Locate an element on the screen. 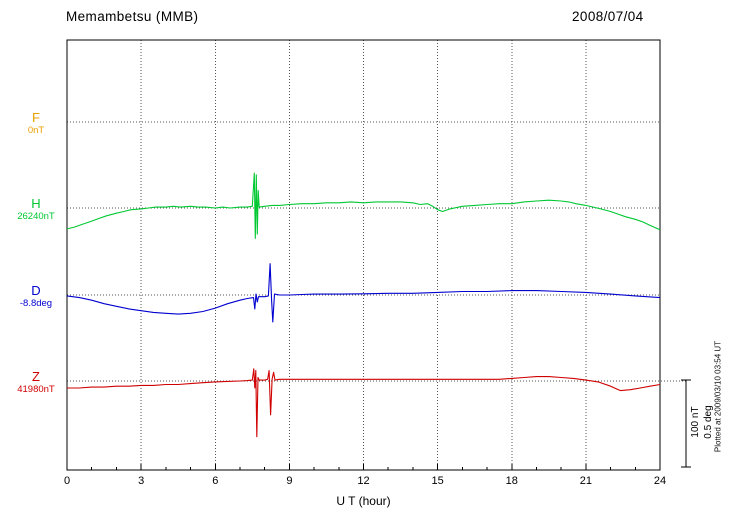 The width and height of the screenshot is (730, 520). series-label-H: H 26240nT is located at coordinates (36, 210).